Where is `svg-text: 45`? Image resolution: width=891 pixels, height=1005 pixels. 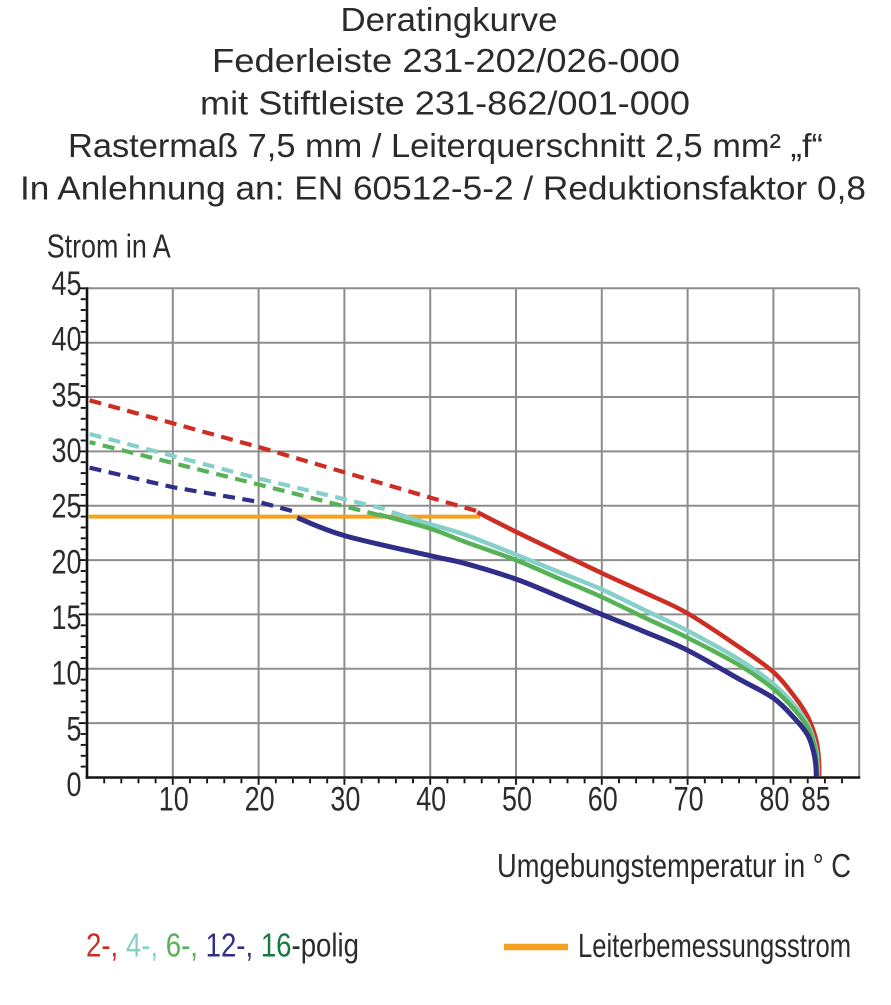
svg-text: 45 is located at coordinates (67, 284).